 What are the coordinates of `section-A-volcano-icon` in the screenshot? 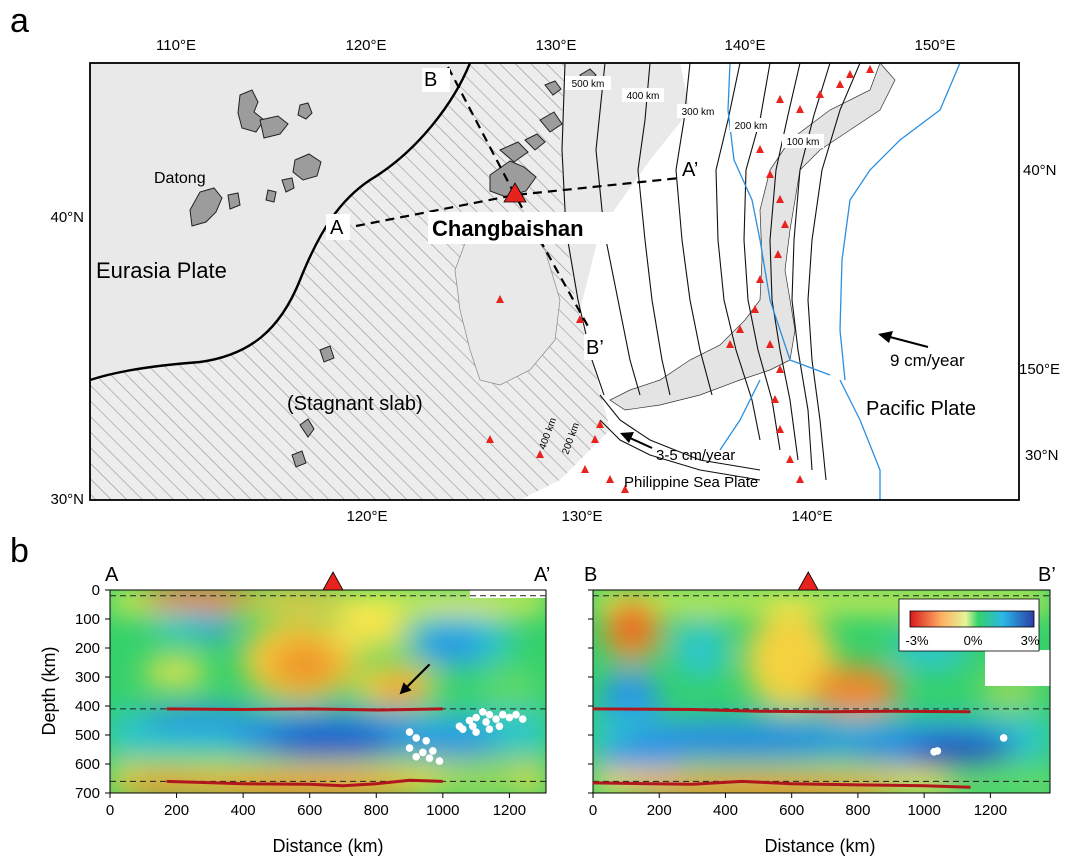 It's located at (333, 581).